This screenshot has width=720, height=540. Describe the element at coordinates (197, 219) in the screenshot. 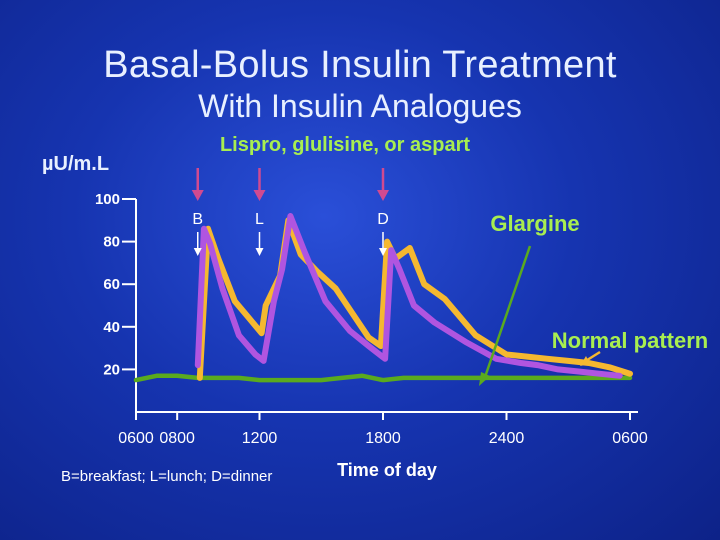

I see `meal-label: B` at that location.